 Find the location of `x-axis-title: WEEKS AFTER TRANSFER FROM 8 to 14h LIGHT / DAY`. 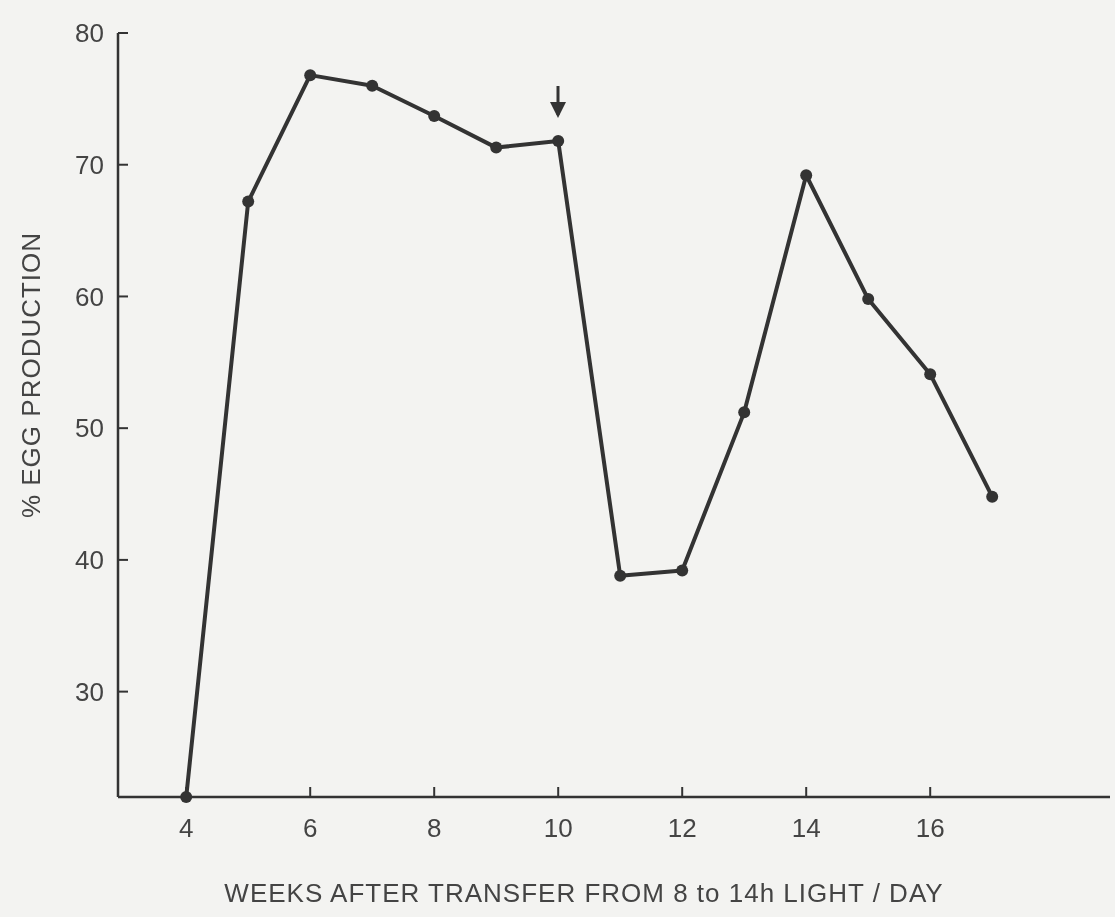

x-axis-title: WEEKS AFTER TRANSFER FROM 8 to 14h LIGHT / DAY is located at coordinates (584, 893).